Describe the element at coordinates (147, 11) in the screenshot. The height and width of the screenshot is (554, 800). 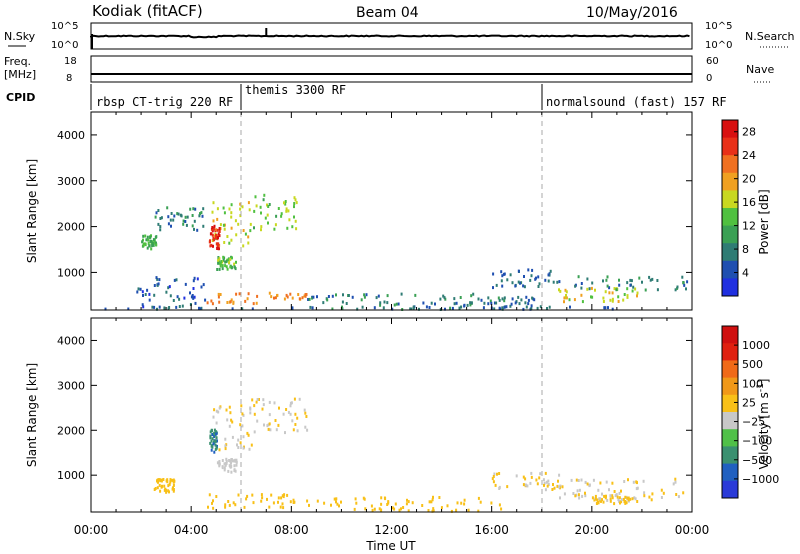
I see `plot-title: Kodiak (fitACF)` at that location.